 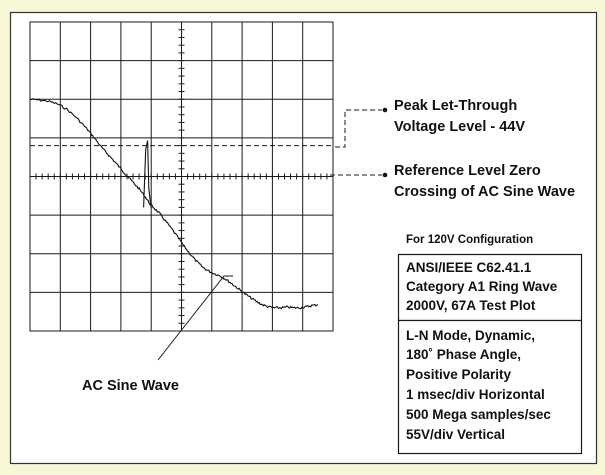 I want to click on reference-label-line2: Crossing of AC Sine Wave, so click(x=484, y=192).